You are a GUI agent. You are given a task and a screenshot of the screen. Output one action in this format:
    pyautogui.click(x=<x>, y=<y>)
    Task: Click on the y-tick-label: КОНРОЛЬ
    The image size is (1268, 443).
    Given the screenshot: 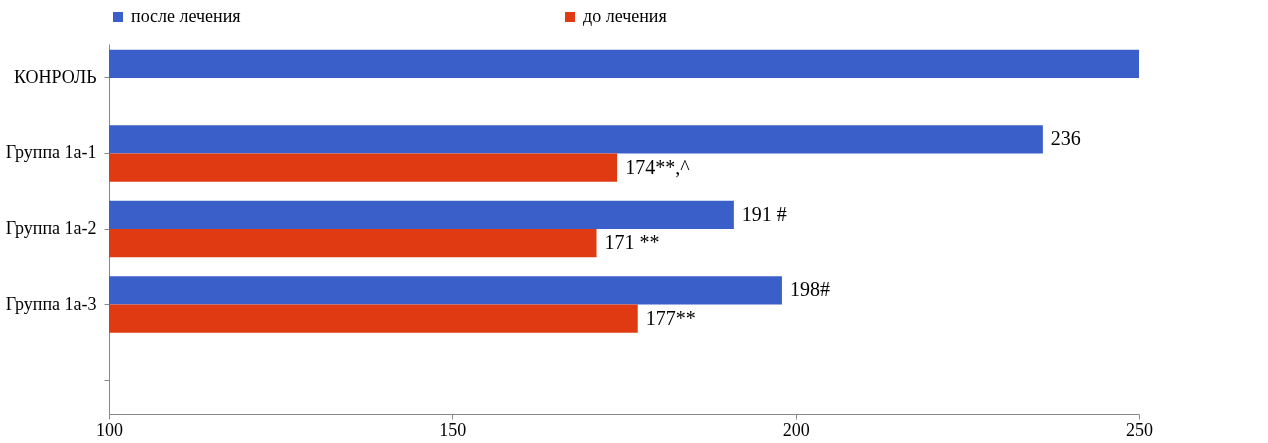 What is the action you would take?
    pyautogui.click(x=55, y=76)
    